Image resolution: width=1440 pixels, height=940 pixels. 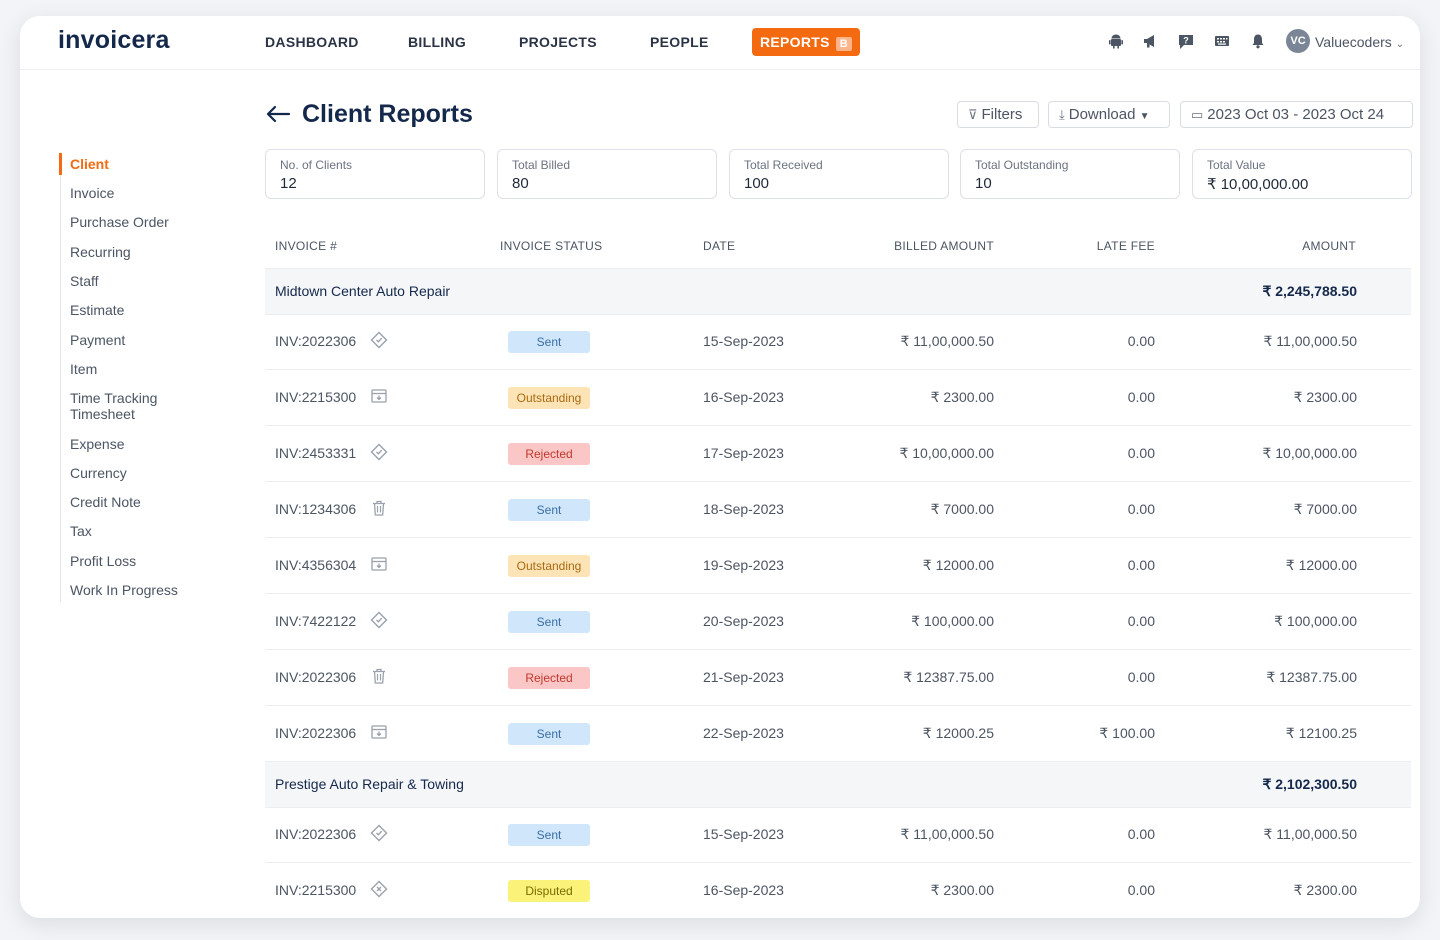 What do you see at coordinates (379, 889) in the screenshot?
I see `diamond-x-icon` at bounding box center [379, 889].